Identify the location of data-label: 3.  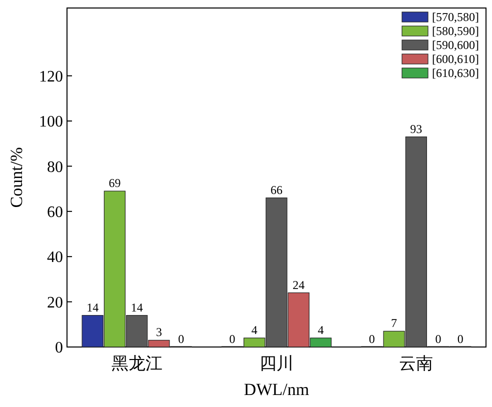
(159, 332).